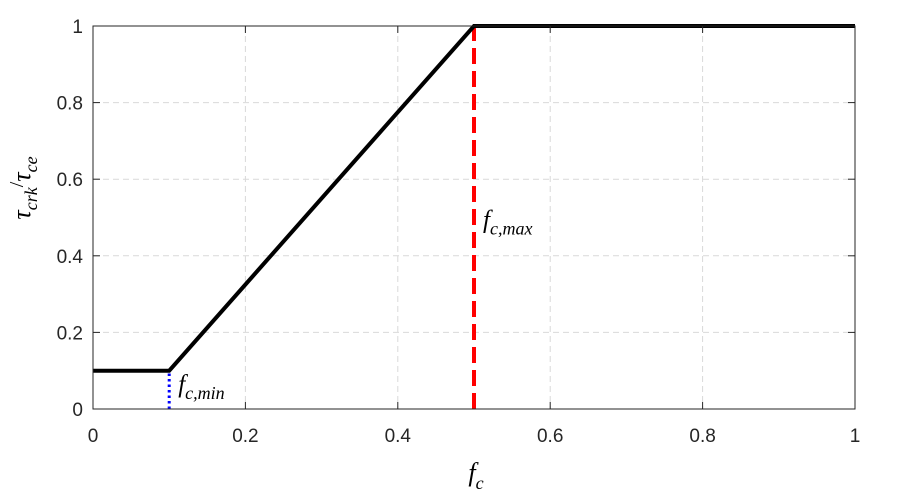 This screenshot has width=900, height=498. I want to click on x-tick-label: 0, so click(93, 436).